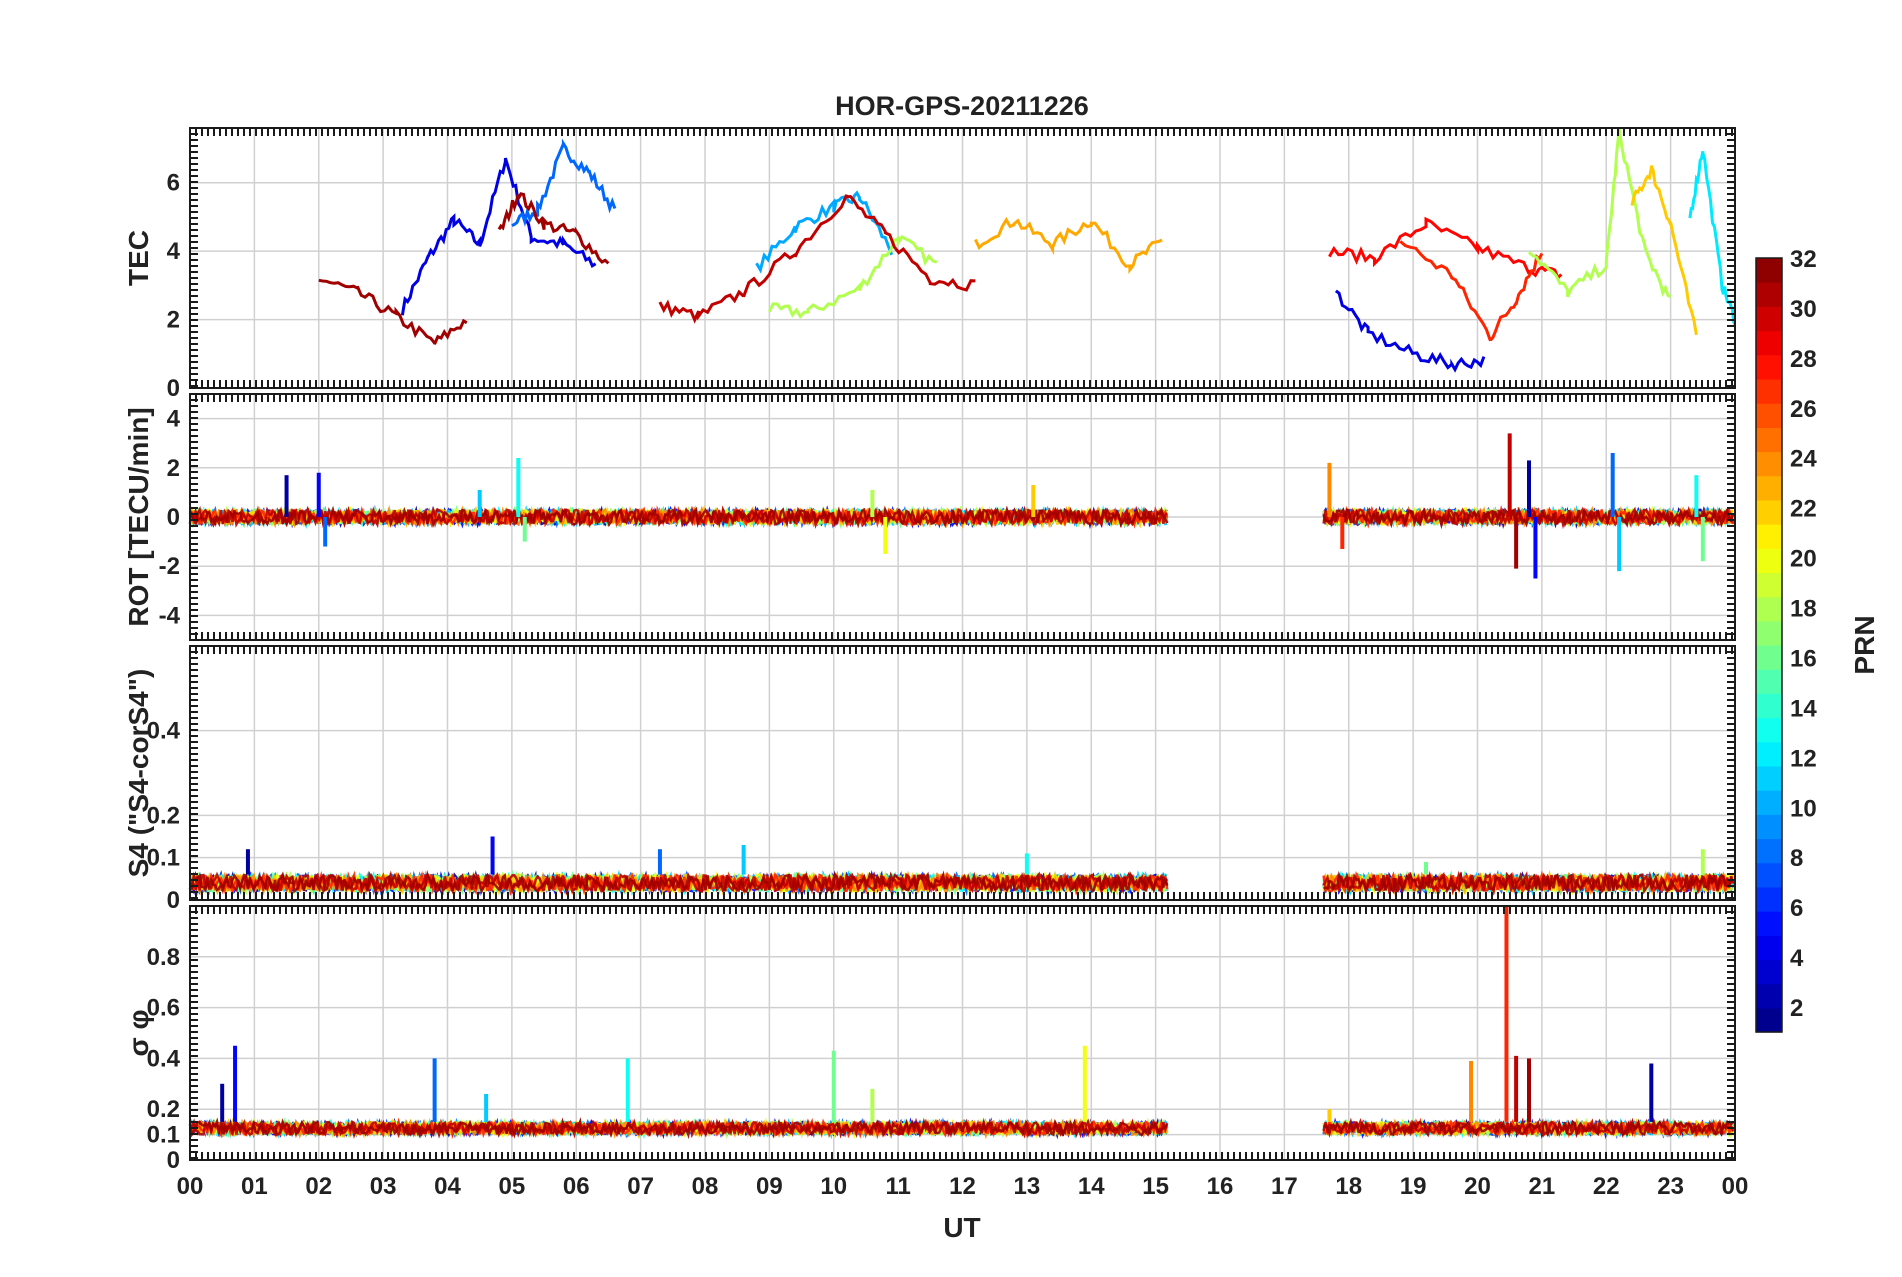  What do you see at coordinates (1803, 259) in the screenshot?
I see `colorbar-tick-label: 32` at bounding box center [1803, 259].